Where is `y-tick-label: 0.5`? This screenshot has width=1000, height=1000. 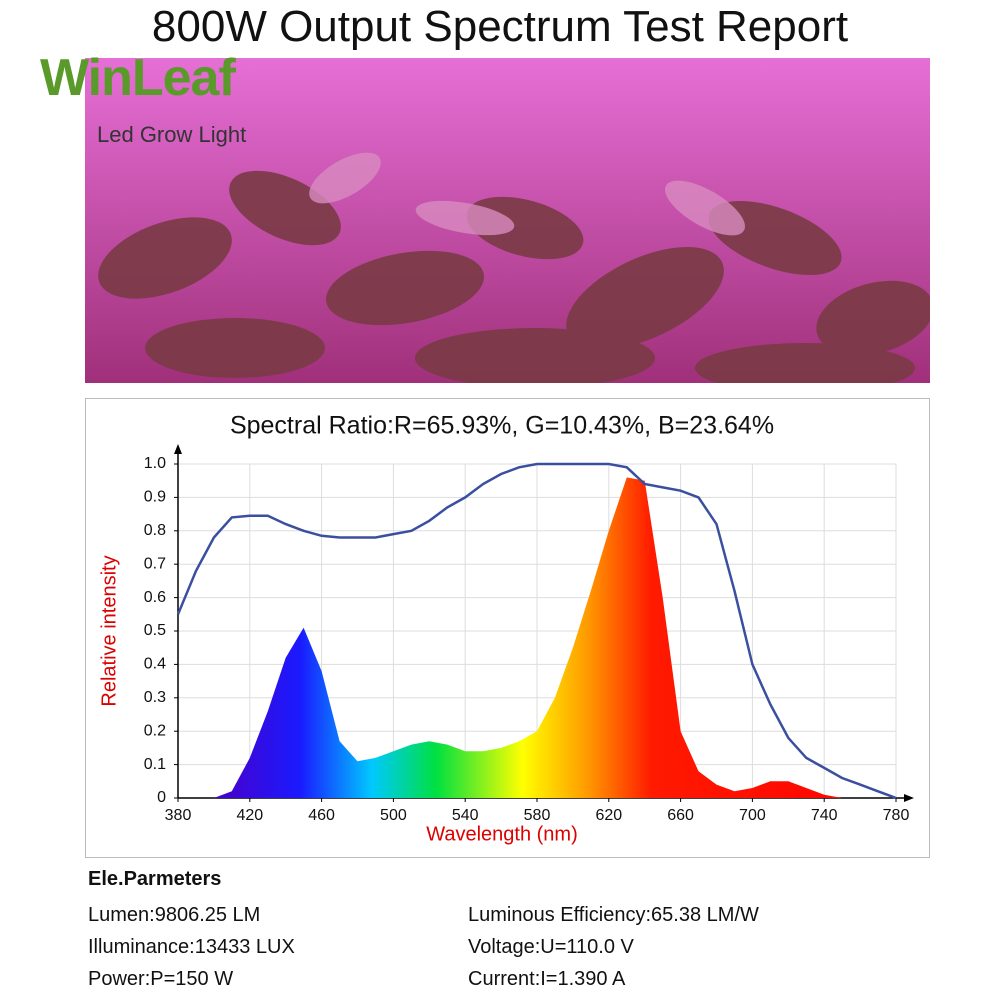
y-tick-label: 0.5 is located at coordinates (155, 630).